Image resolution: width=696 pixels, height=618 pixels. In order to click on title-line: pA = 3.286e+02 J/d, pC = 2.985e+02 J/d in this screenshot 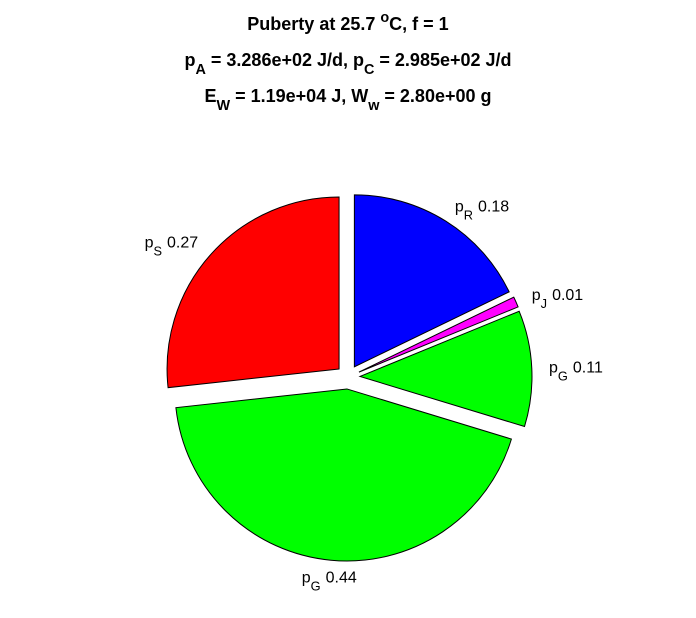, I will do `click(347, 64)`.